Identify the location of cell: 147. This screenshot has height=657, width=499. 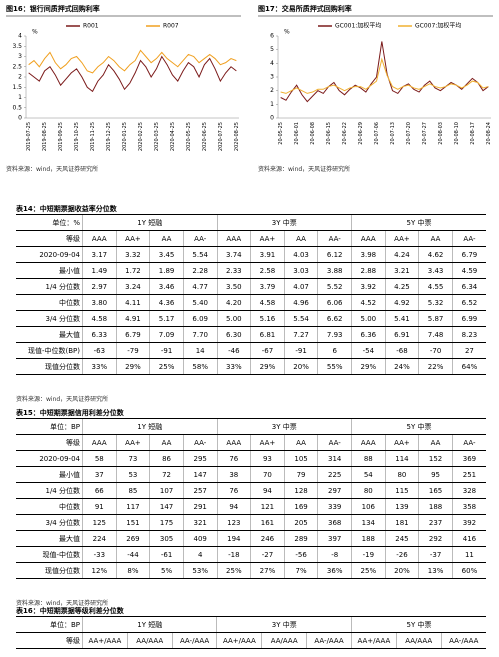
(166, 506).